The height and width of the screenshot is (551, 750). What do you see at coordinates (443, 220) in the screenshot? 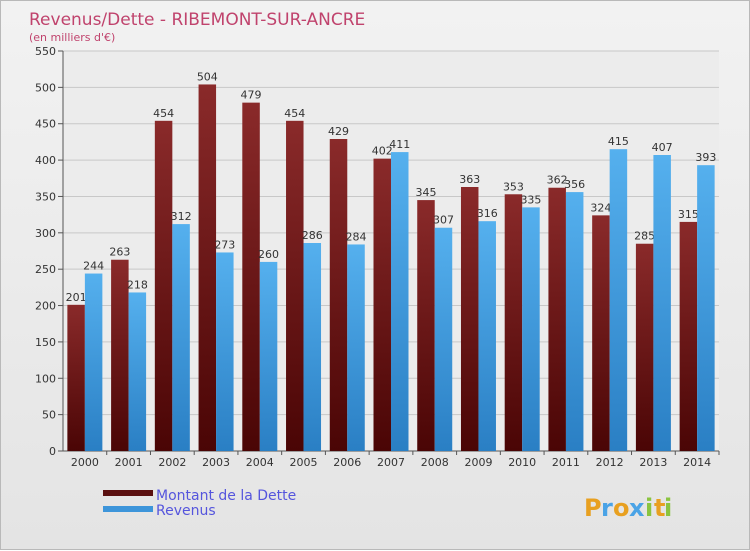
I see `data-label: 307` at bounding box center [443, 220].